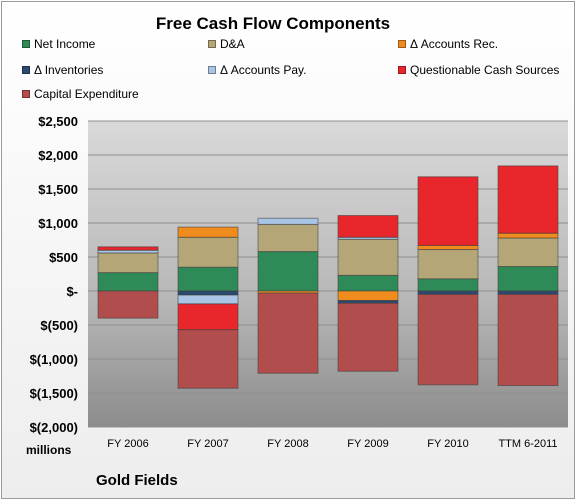 The width and height of the screenshot is (578, 502). Describe the element at coordinates (54, 393) in the screenshot. I see `y-tick-label: $(1,500)` at that location.